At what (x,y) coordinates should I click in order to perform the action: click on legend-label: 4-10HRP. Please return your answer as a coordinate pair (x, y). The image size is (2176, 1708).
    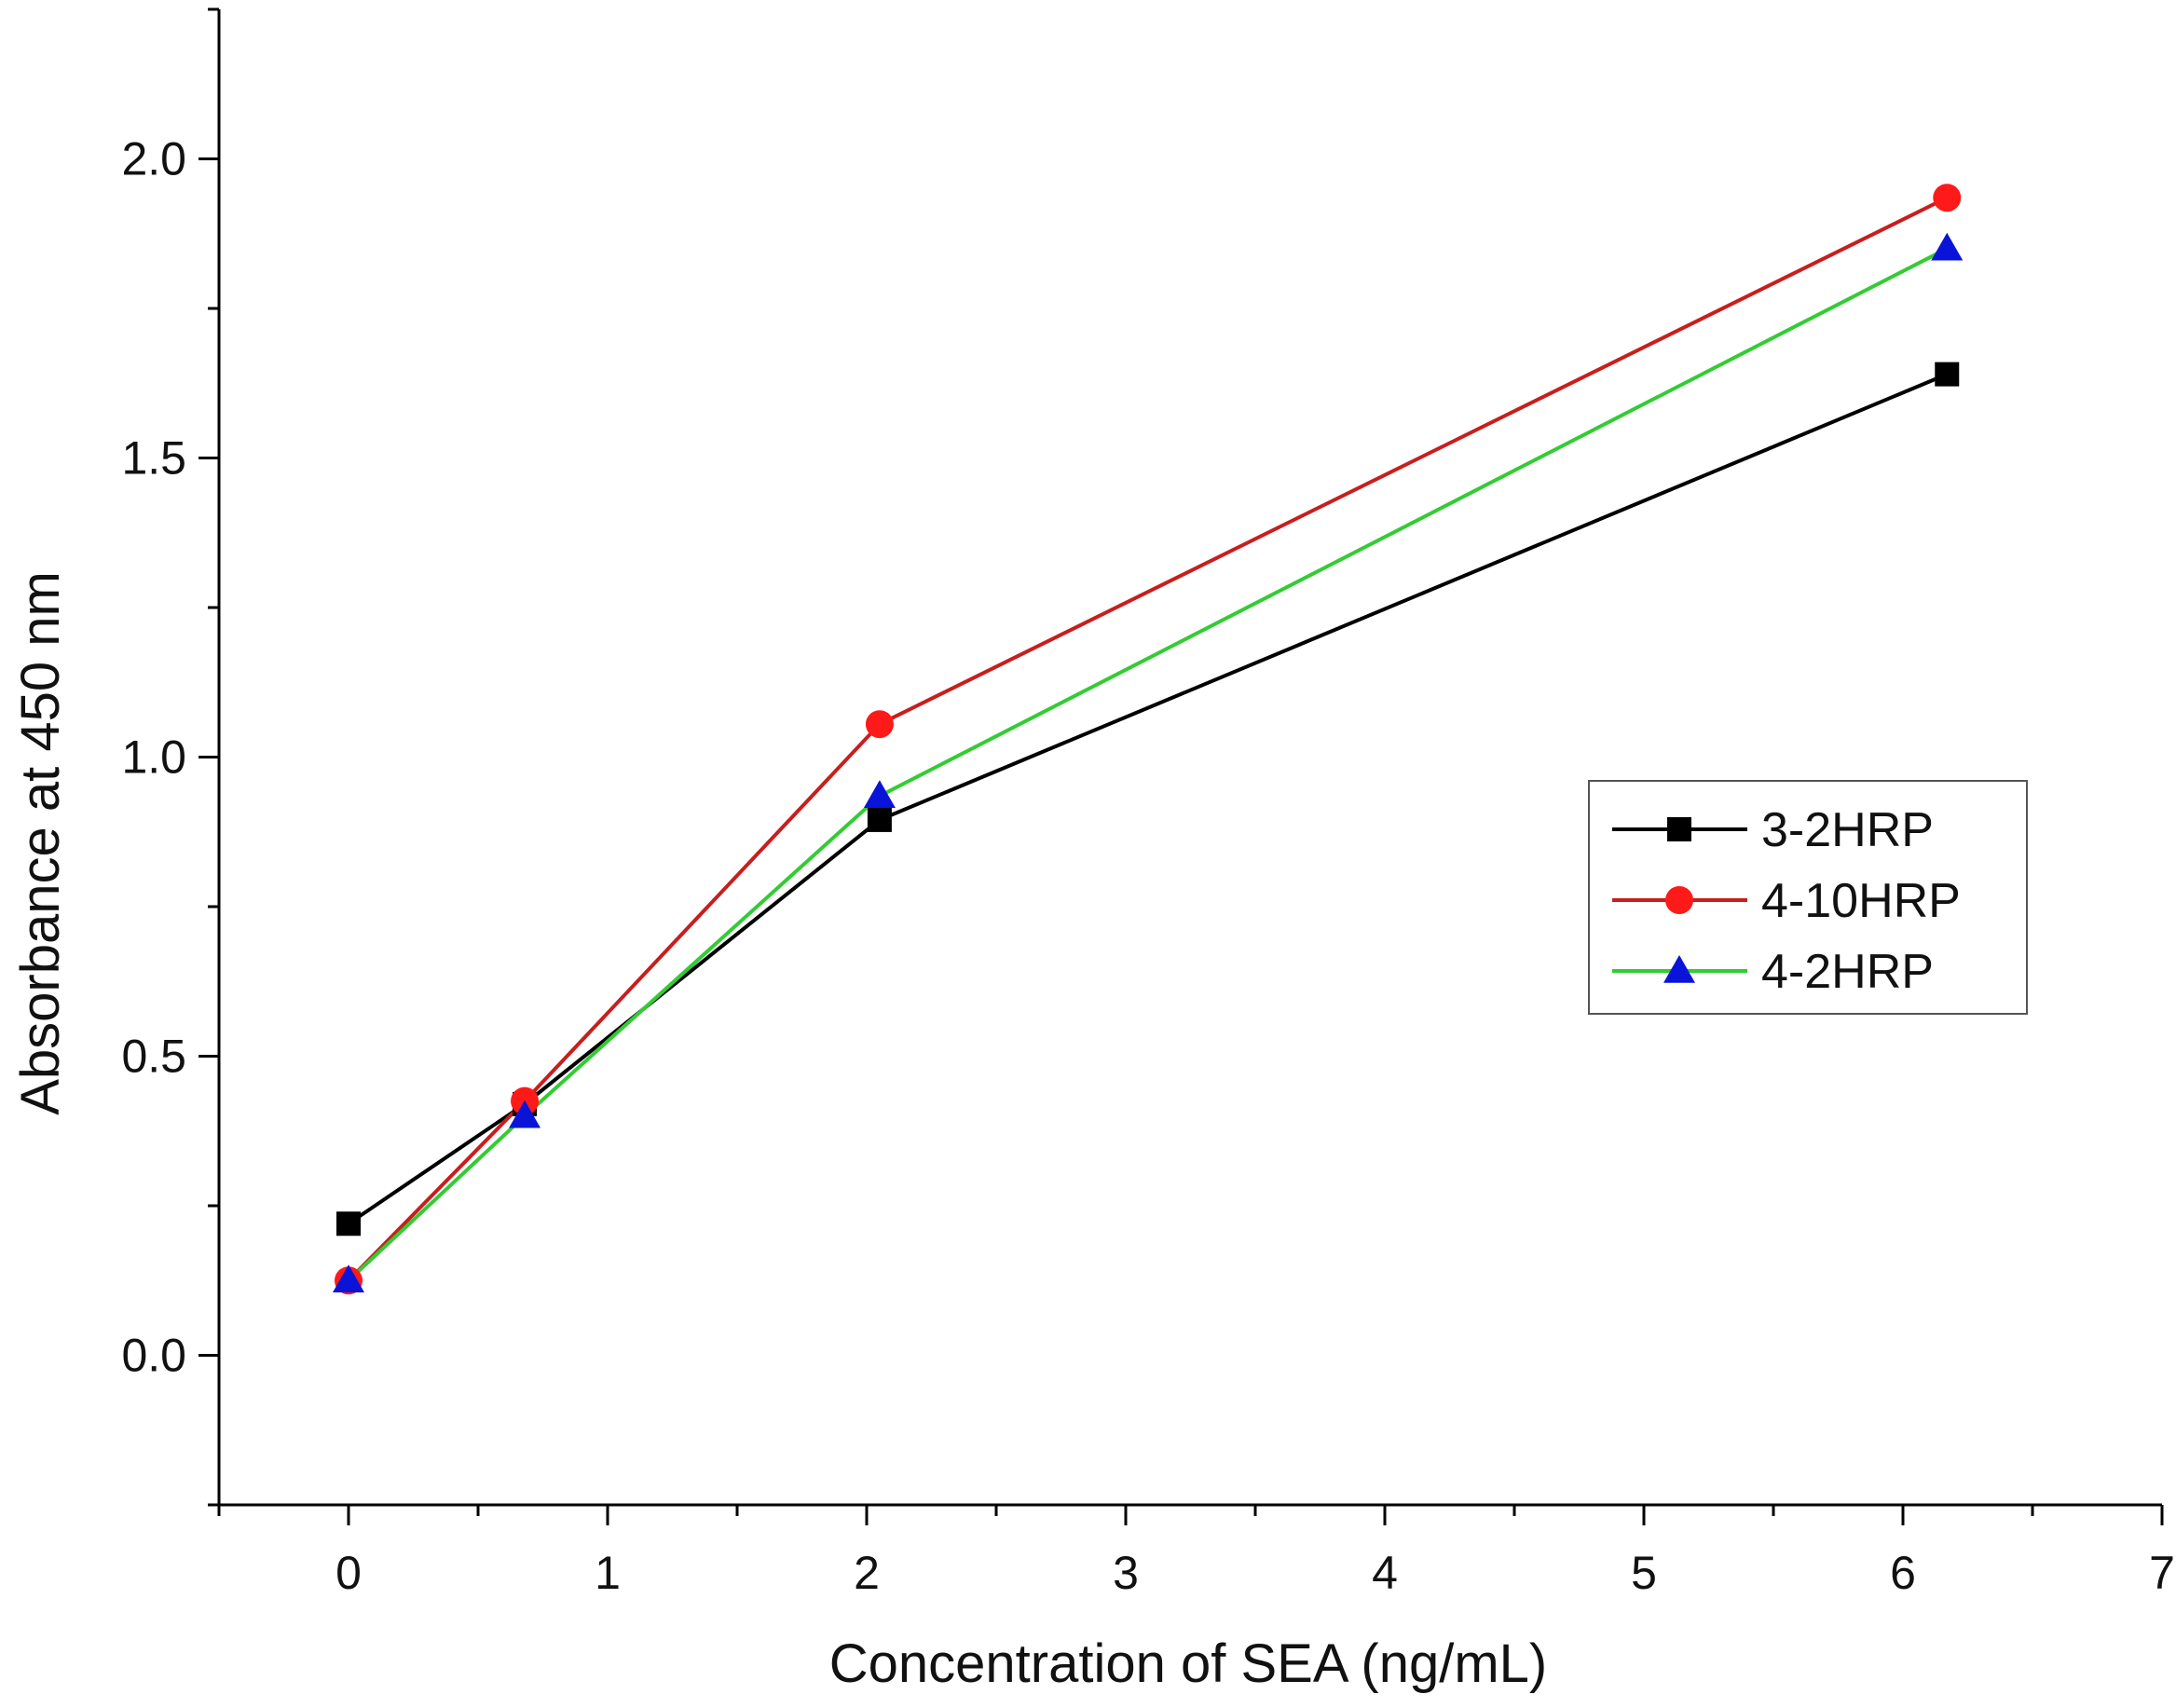
    Looking at the image, I should click on (1861, 901).